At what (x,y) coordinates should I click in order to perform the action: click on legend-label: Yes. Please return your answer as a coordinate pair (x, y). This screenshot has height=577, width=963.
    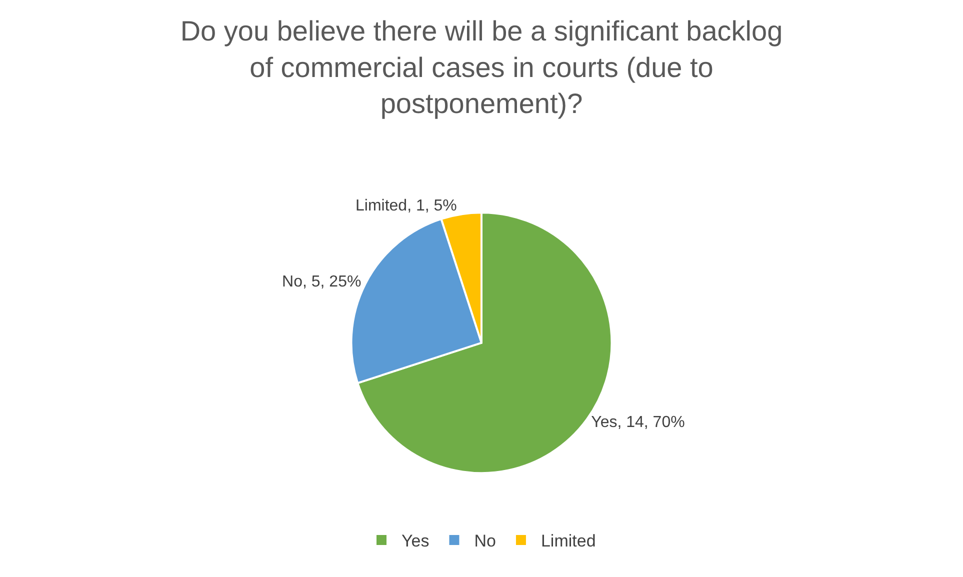
    Looking at the image, I should click on (416, 541).